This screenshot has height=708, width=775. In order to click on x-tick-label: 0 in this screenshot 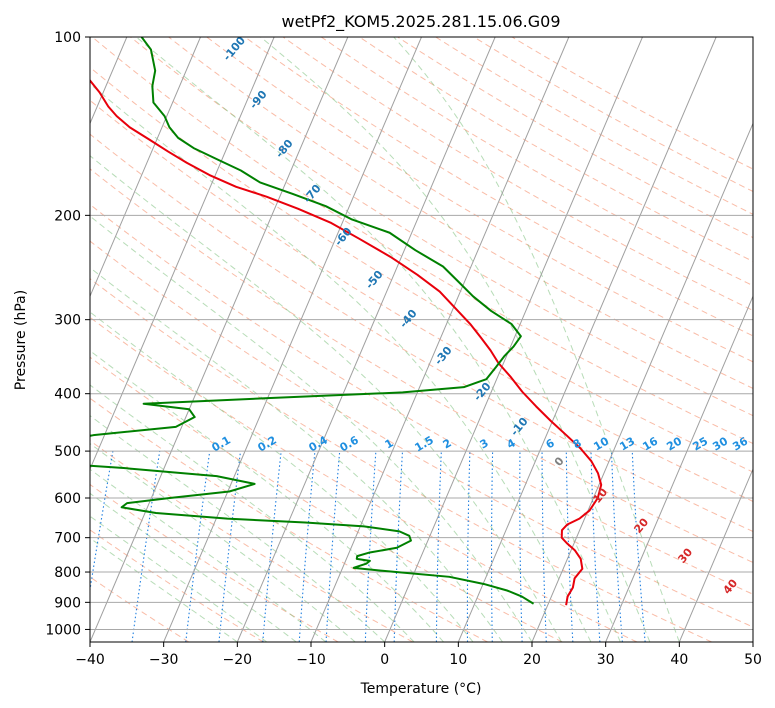, I will do `click(384, 660)`.